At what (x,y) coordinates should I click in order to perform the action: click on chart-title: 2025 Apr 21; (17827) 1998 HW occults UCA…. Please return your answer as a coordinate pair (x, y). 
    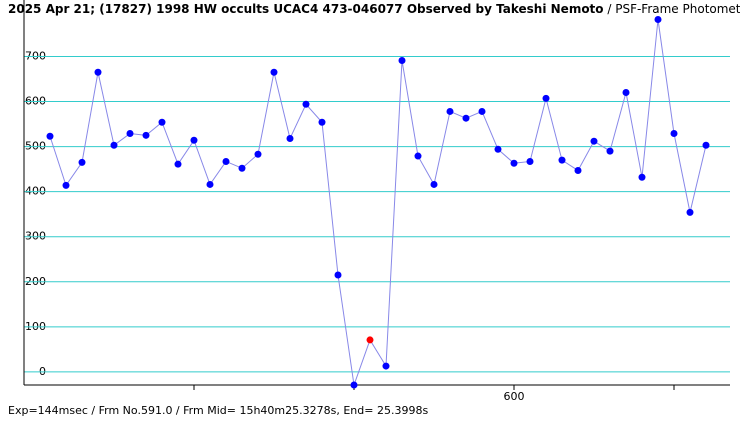
    Looking at the image, I should click on (306, 9).